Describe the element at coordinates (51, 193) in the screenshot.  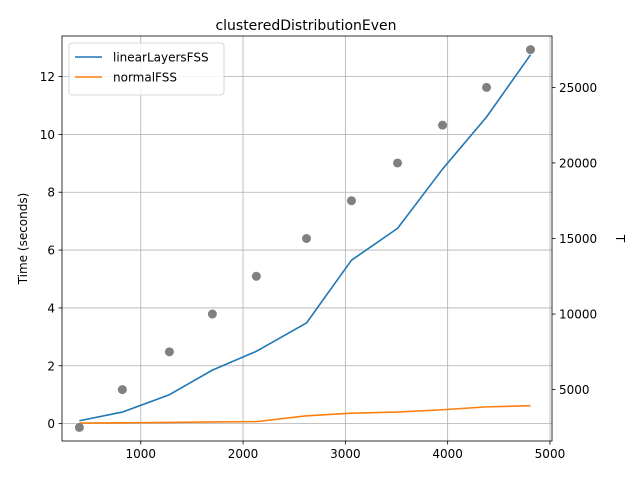
I see `y-tick-label-4: 8` at that location.